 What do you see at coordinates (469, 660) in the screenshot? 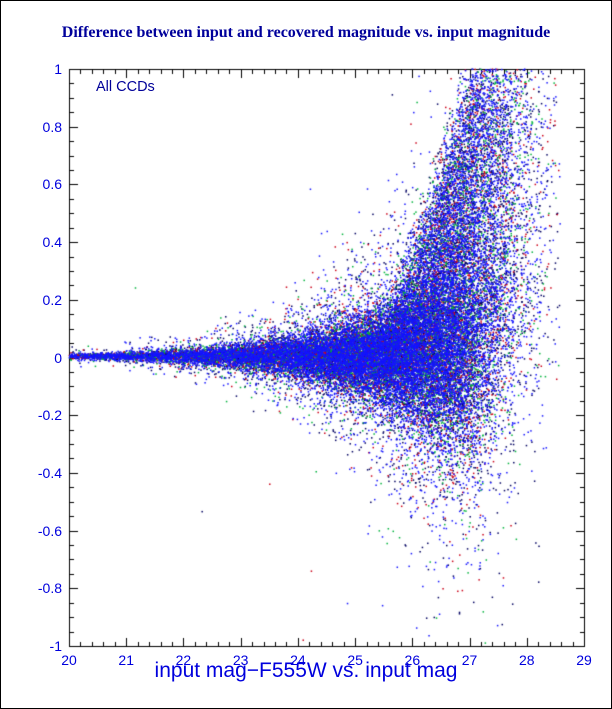
I see `x-tick-label: 27` at bounding box center [469, 660].